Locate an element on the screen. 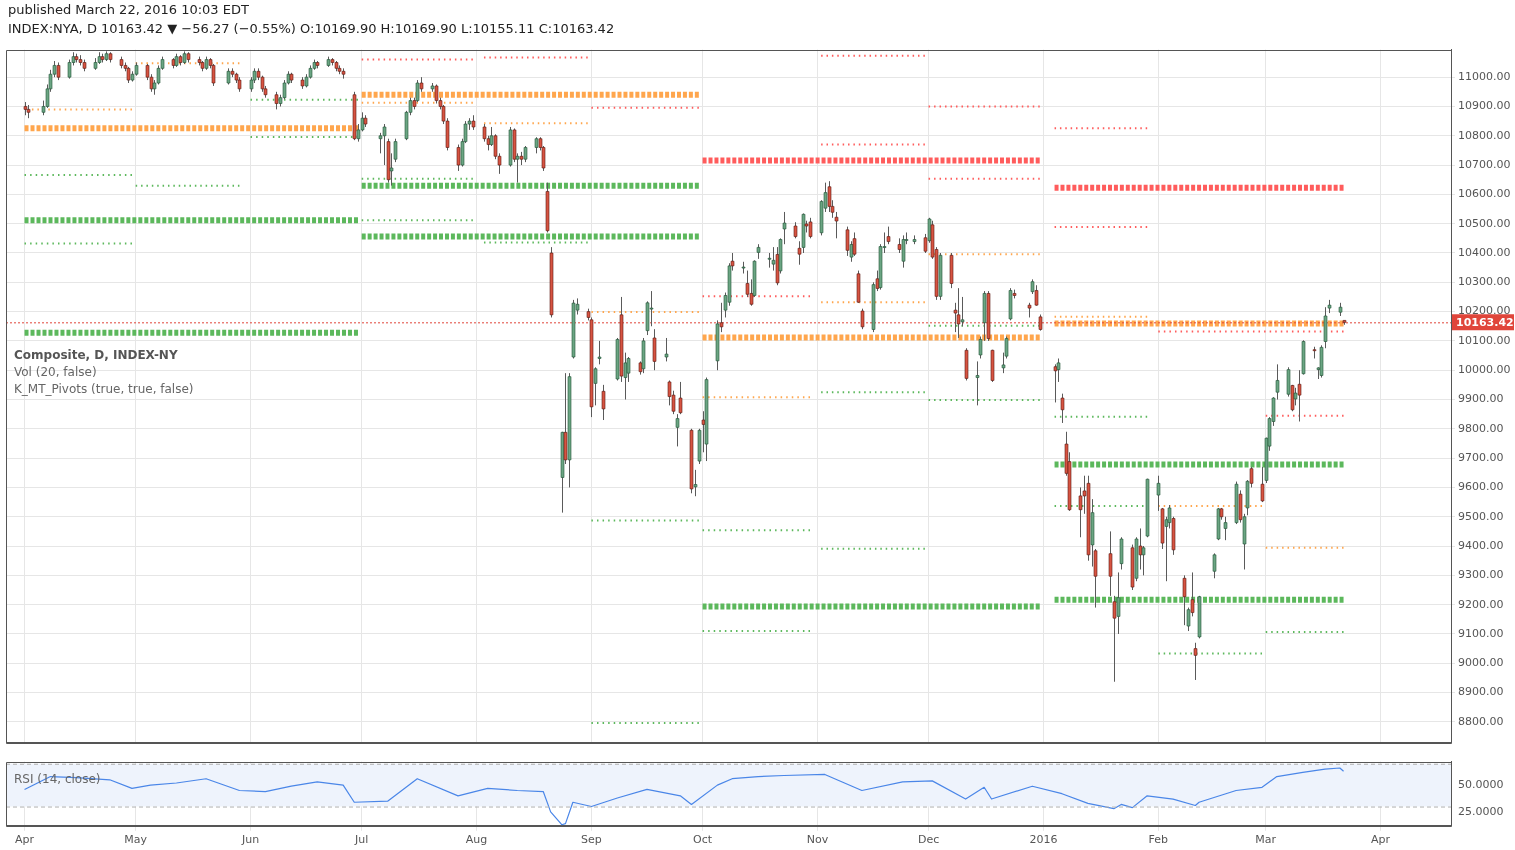  x-tick-label: Feb is located at coordinates (1158, 840).